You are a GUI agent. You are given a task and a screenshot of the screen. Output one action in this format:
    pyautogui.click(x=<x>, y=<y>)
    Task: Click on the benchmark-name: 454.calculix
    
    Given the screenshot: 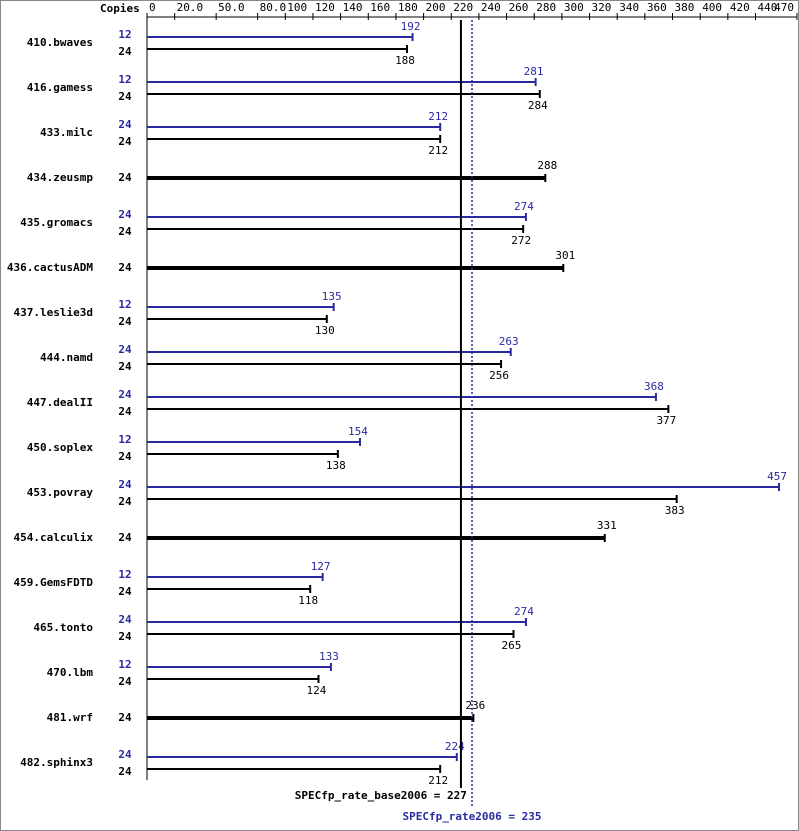 What is the action you would take?
    pyautogui.click(x=54, y=537)
    